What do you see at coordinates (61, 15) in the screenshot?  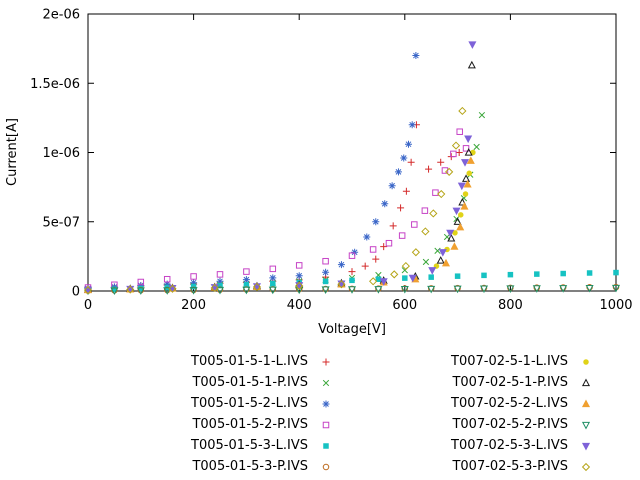 I see `y-tick-label: 2e-06` at bounding box center [61, 15].